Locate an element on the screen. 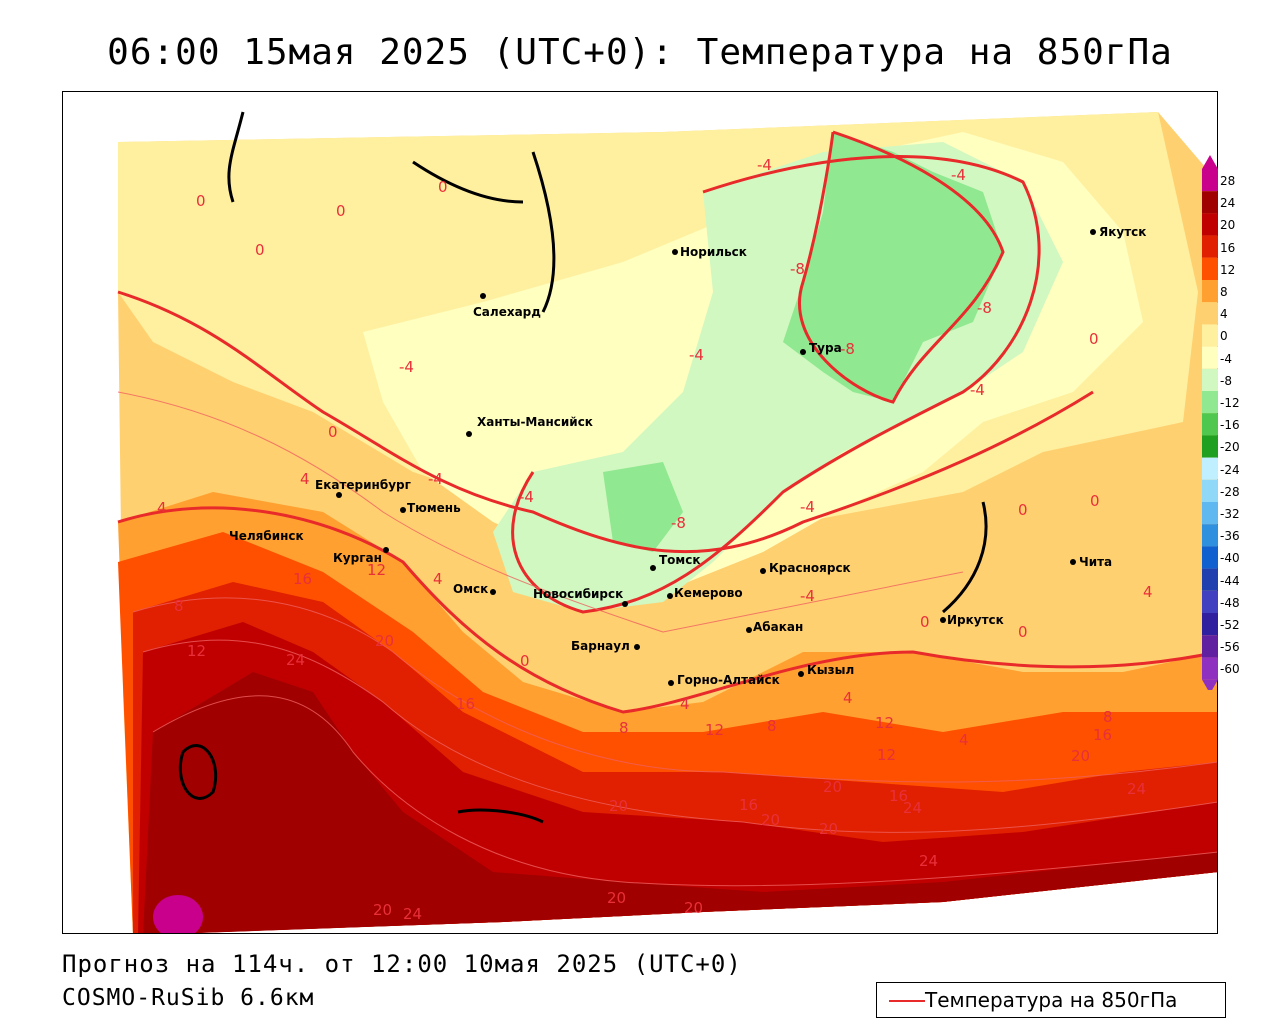  scale-label: 28 is located at coordinates (1228, 181).